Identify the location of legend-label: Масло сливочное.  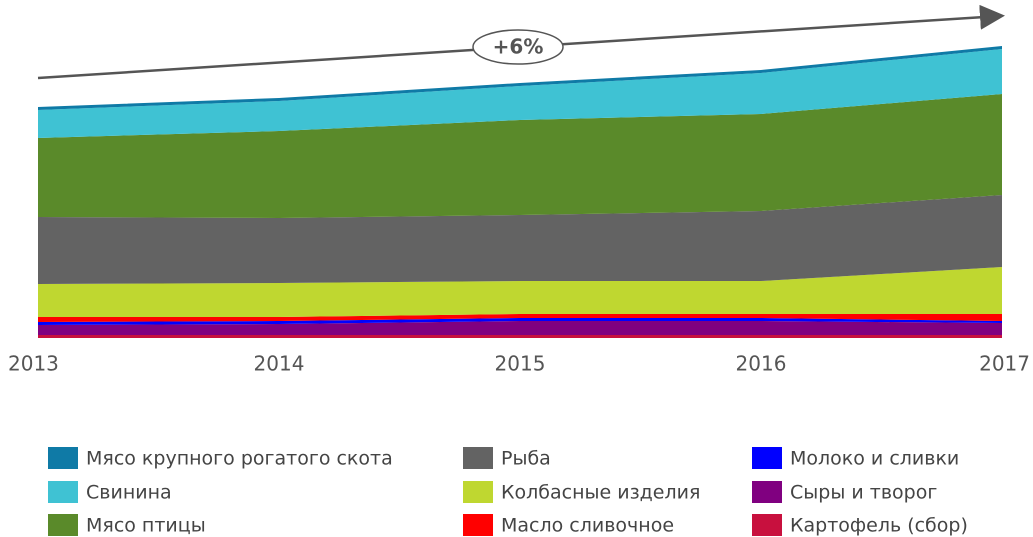
(587, 526).